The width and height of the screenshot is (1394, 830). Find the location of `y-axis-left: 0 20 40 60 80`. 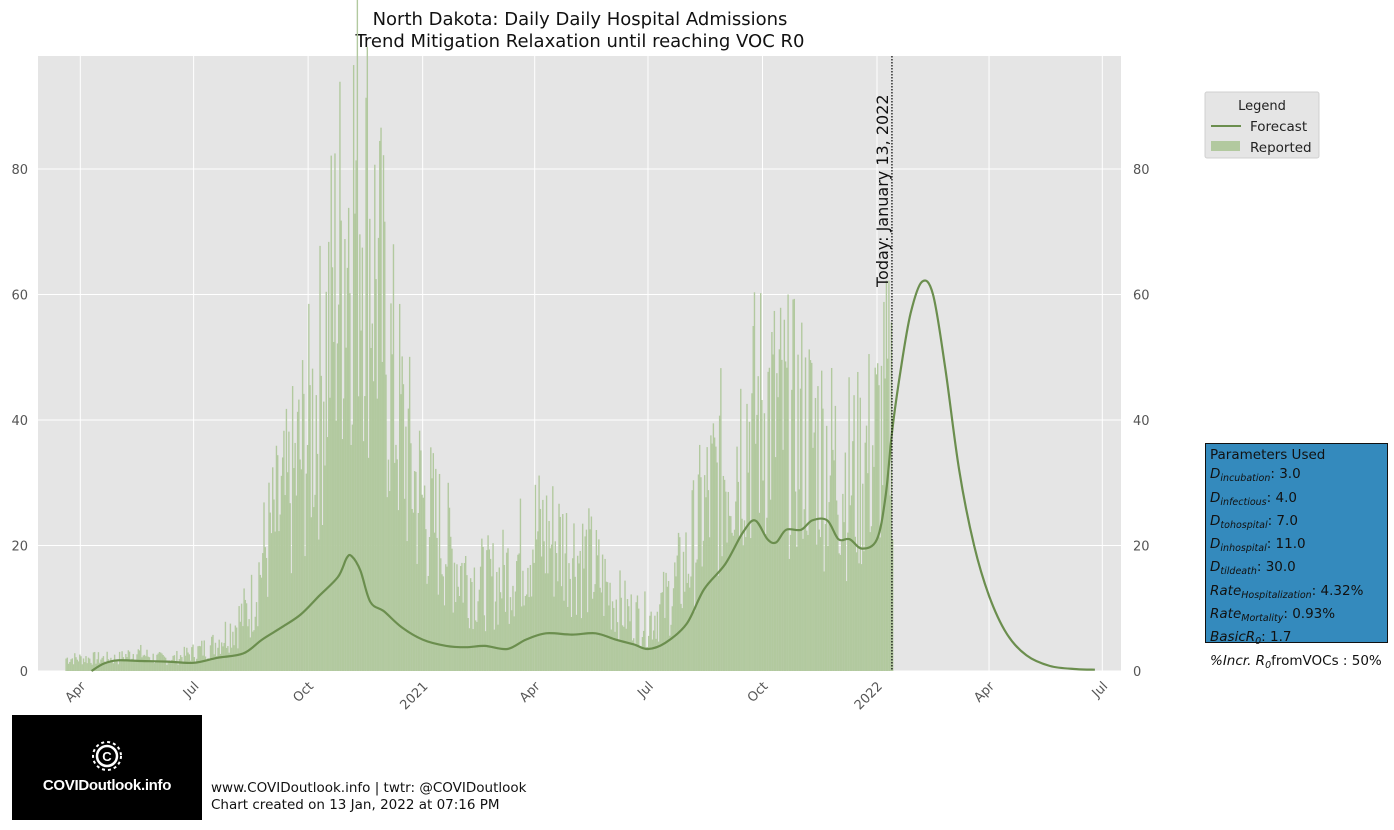

y-axis-left: 0 20 40 60 80 is located at coordinates (19, 421).